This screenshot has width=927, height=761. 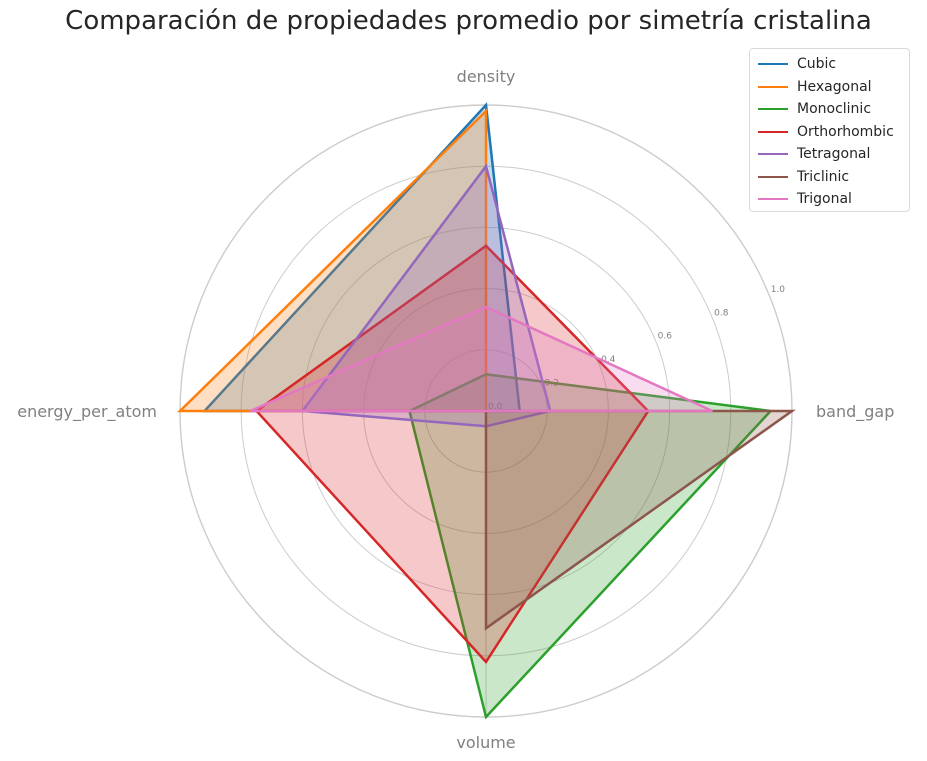 What do you see at coordinates (485, 742) in the screenshot?
I see `axis-label-volume: volume` at bounding box center [485, 742].